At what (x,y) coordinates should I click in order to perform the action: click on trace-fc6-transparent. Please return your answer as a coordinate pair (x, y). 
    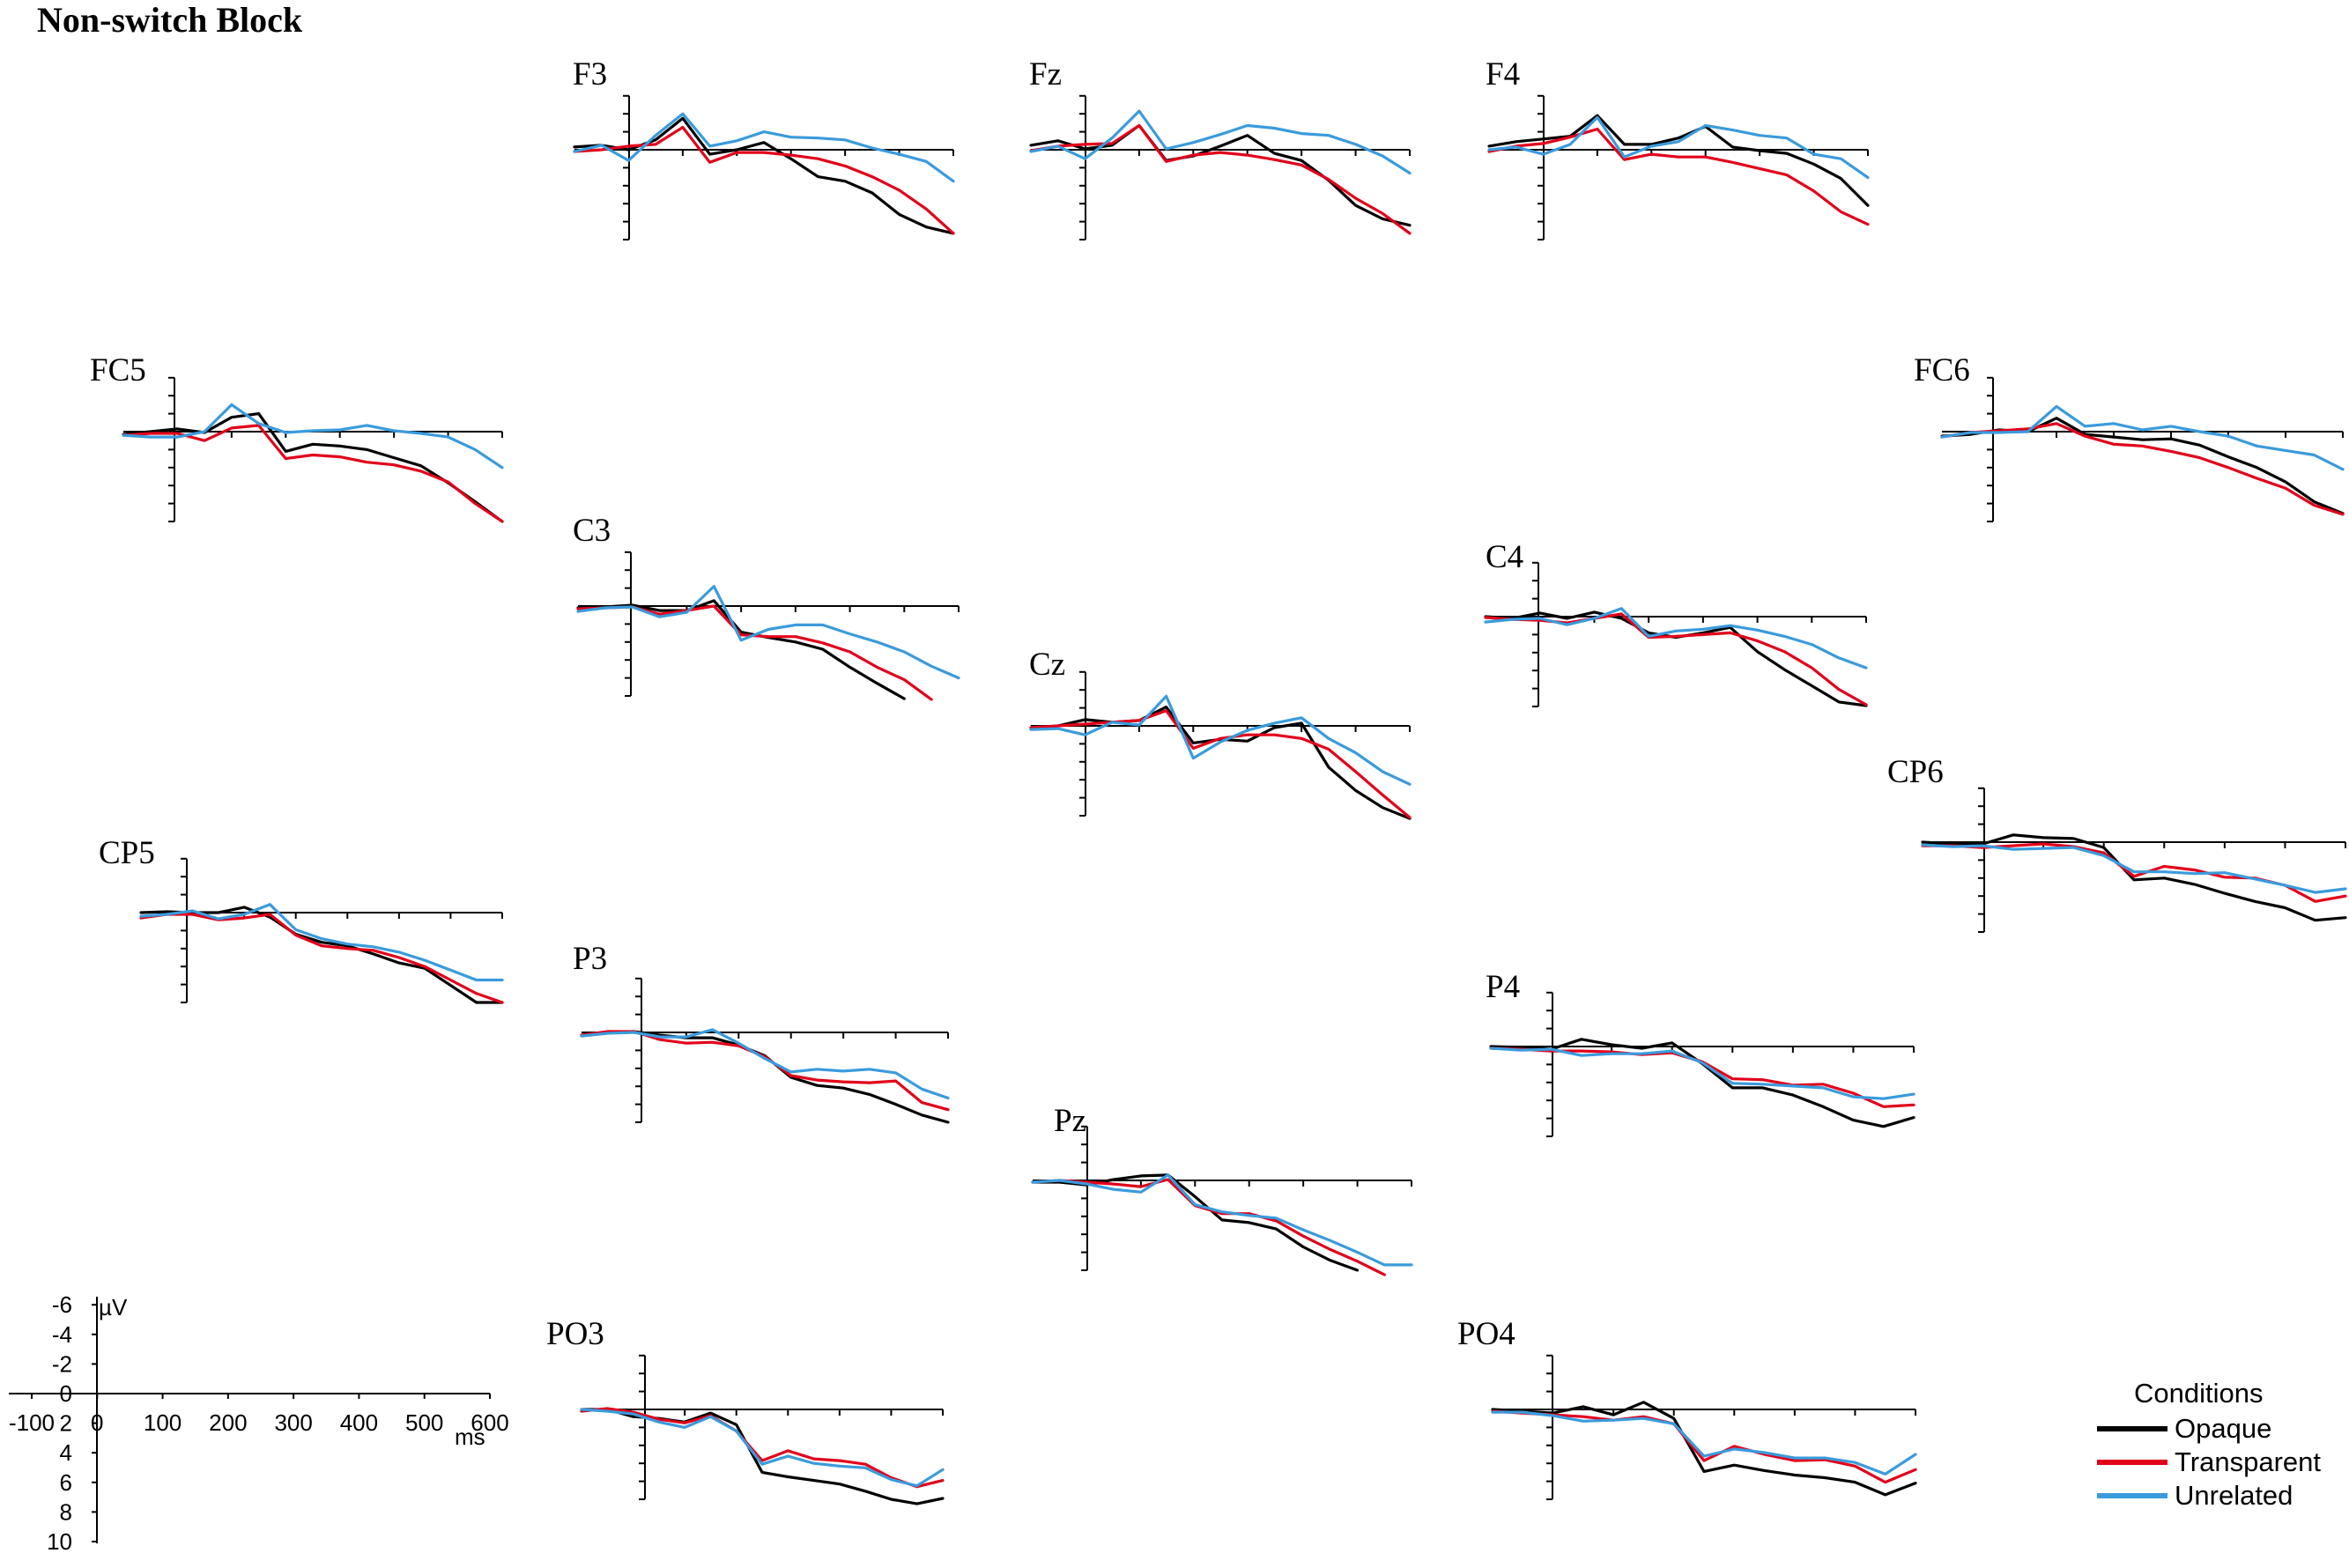
    Looking at the image, I should click on (2143, 469).